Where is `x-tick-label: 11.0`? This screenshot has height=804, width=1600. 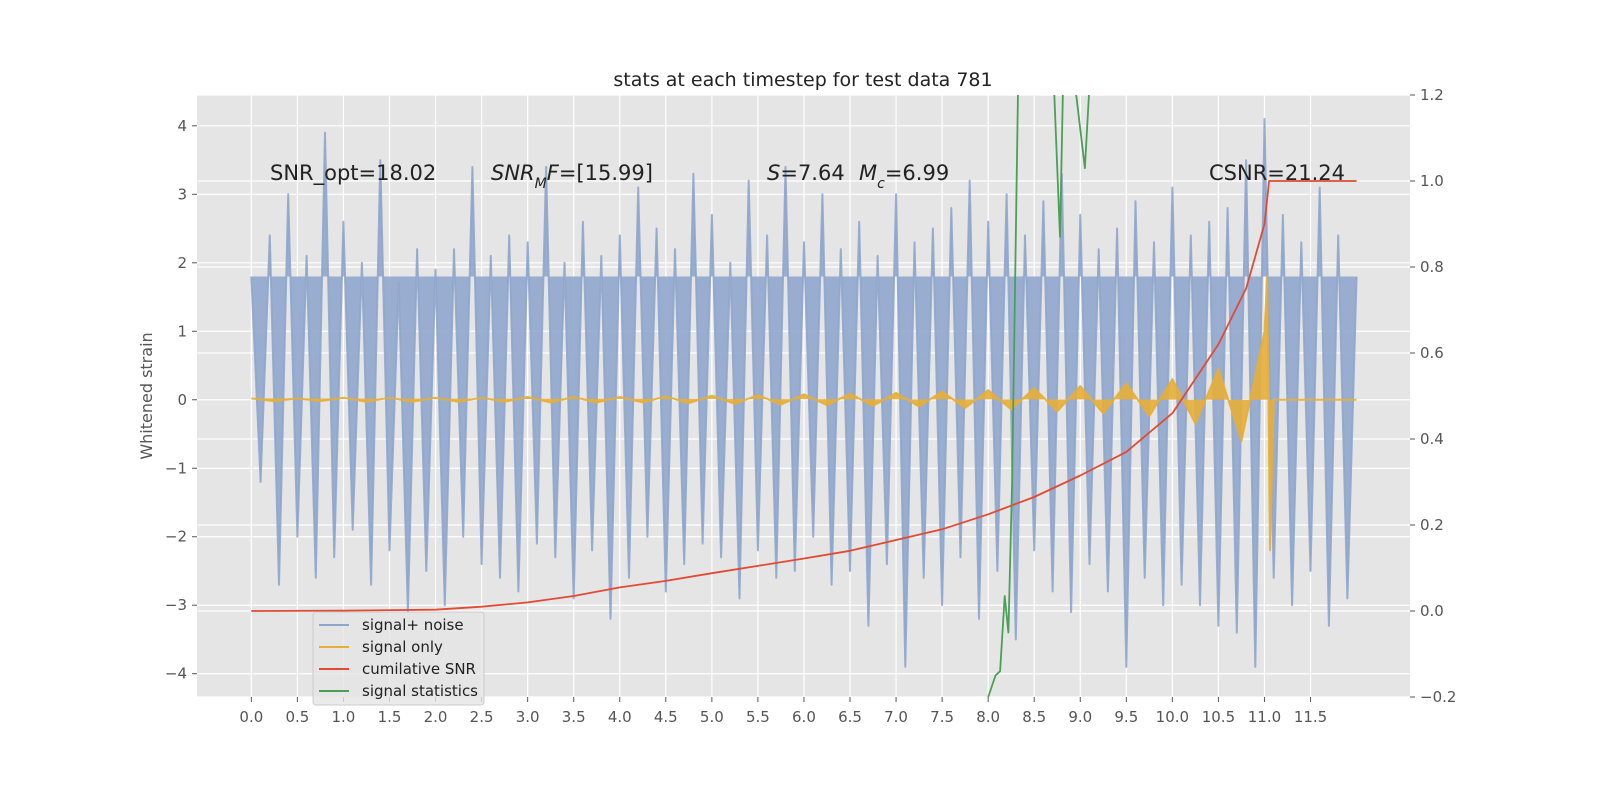 x-tick-label: 11.0 is located at coordinates (1264, 717).